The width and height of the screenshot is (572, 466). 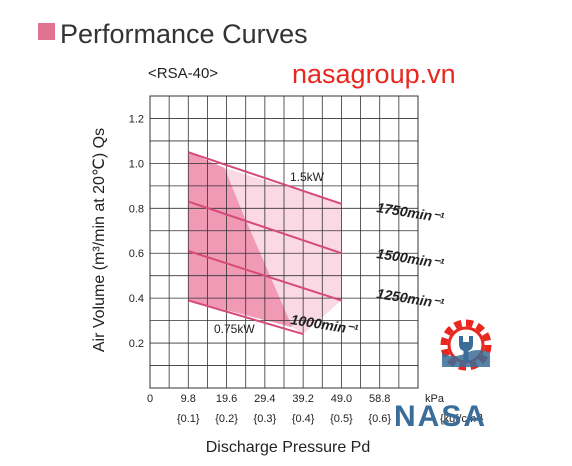 What do you see at coordinates (303, 419) in the screenshot?
I see `x-tick-alt-4: {0.4}` at bounding box center [303, 419].